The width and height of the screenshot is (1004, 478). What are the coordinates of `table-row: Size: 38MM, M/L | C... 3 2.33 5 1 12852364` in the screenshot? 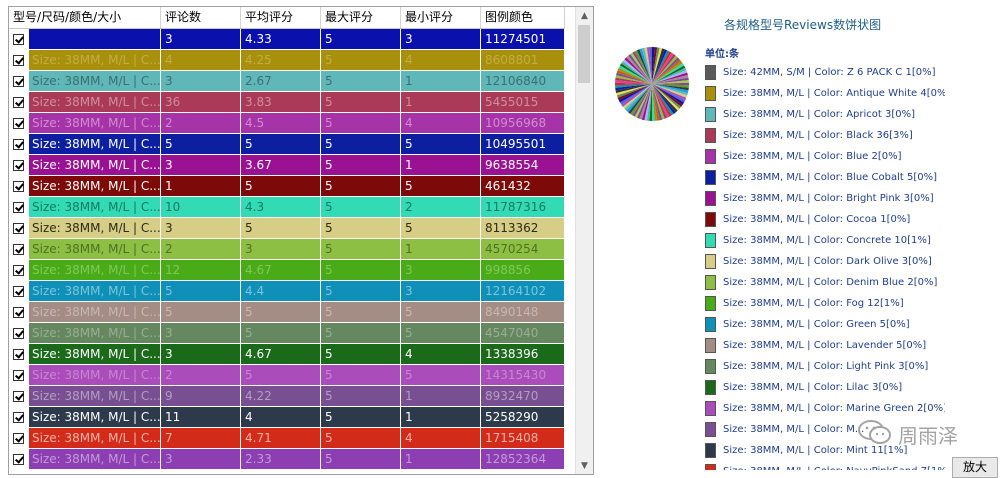 It's located at (287, 459).